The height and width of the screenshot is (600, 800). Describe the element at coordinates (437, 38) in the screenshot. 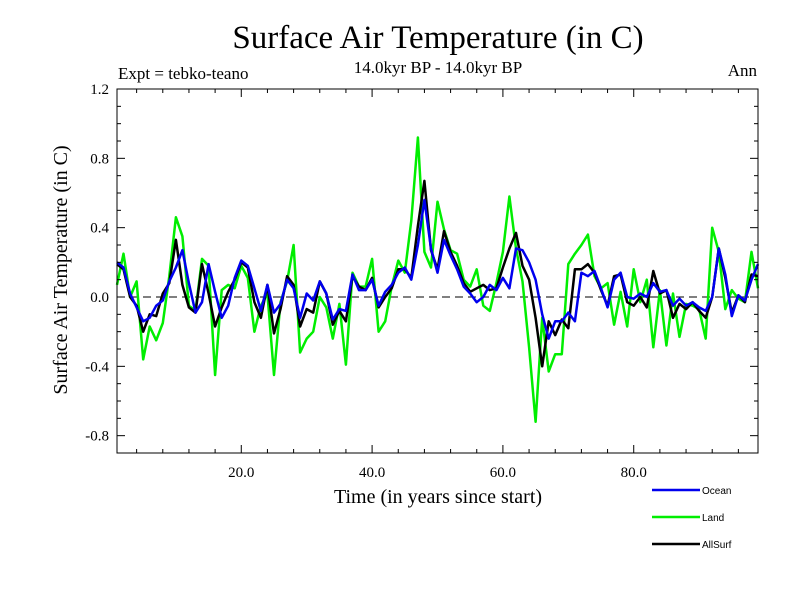

I see `chart-title: Surface Air Temperature (in C)` at that location.